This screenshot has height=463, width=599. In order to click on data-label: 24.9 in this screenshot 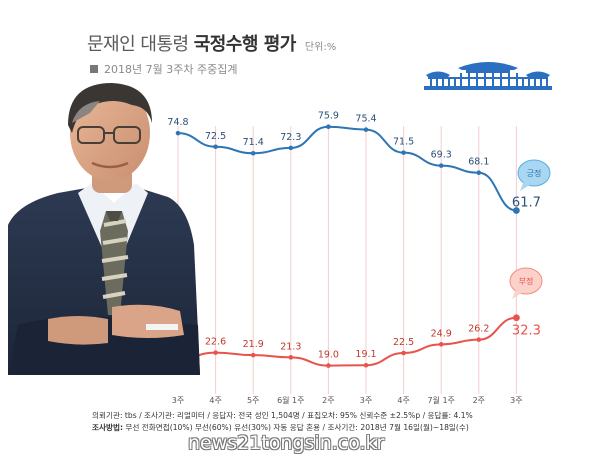, I will do `click(441, 333)`.